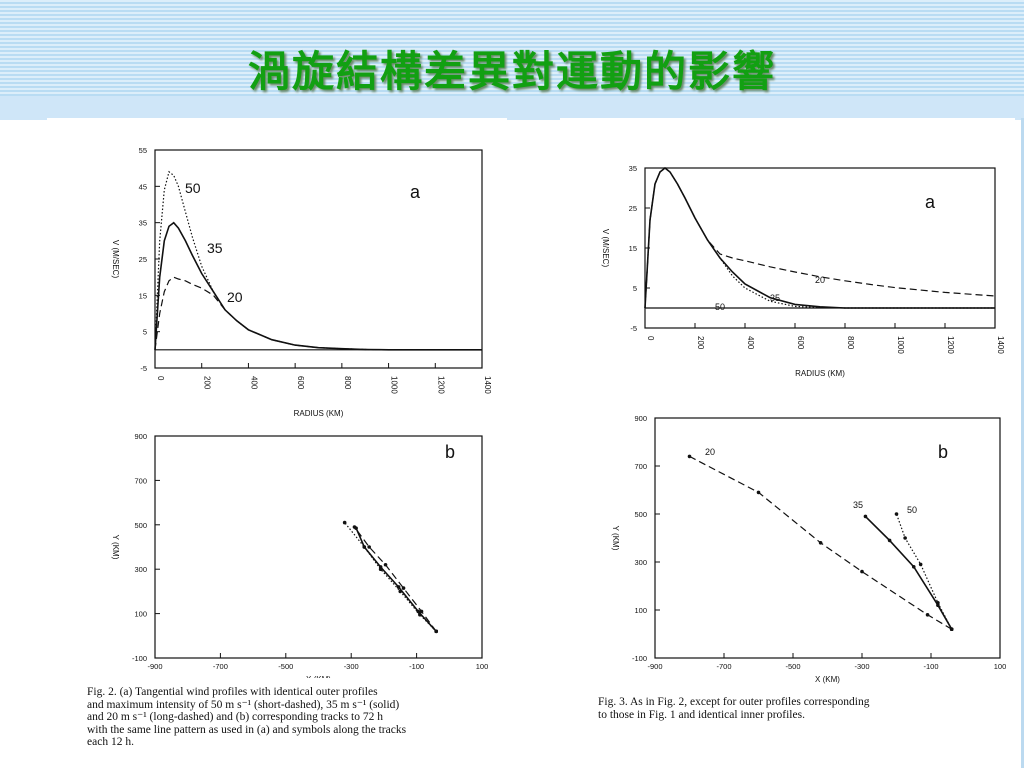  What do you see at coordinates (820, 280) in the screenshot?
I see `series-annotation: 20` at bounding box center [820, 280].